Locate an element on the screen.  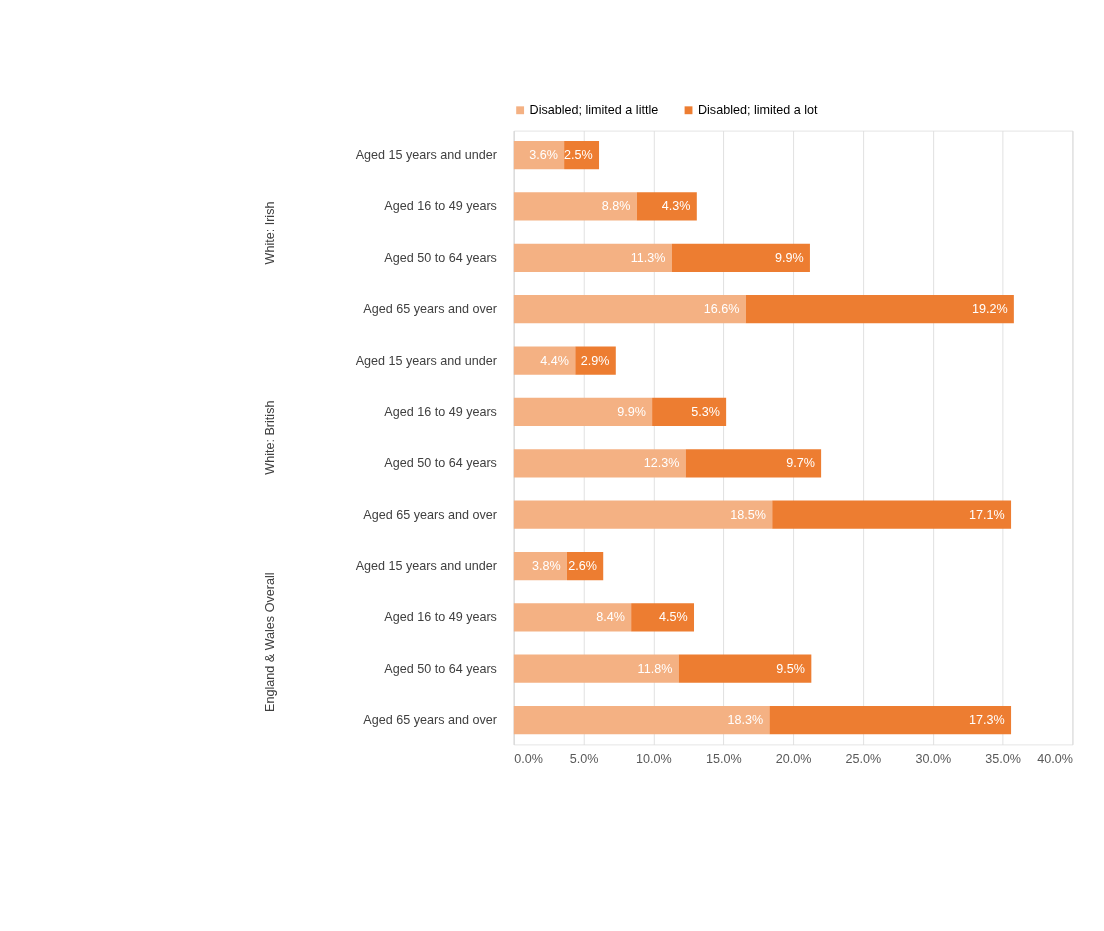
text: White: Irish is located at coordinates (269, 233).